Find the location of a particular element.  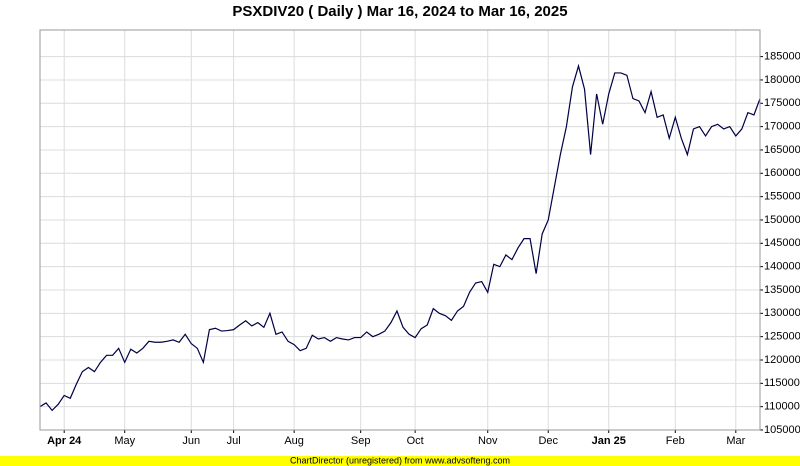

x-tick-label: Aug is located at coordinates (294, 441).